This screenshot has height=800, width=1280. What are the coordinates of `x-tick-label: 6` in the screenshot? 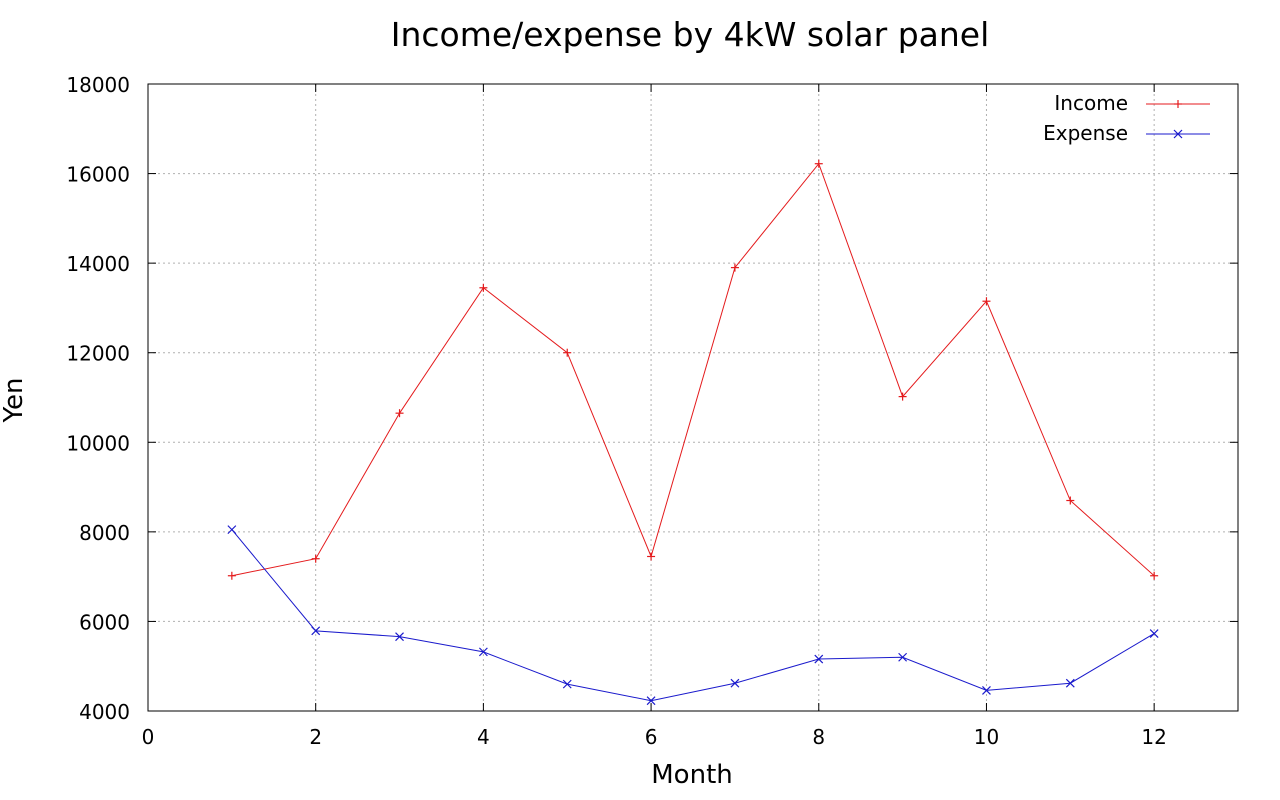 It's located at (651, 737).